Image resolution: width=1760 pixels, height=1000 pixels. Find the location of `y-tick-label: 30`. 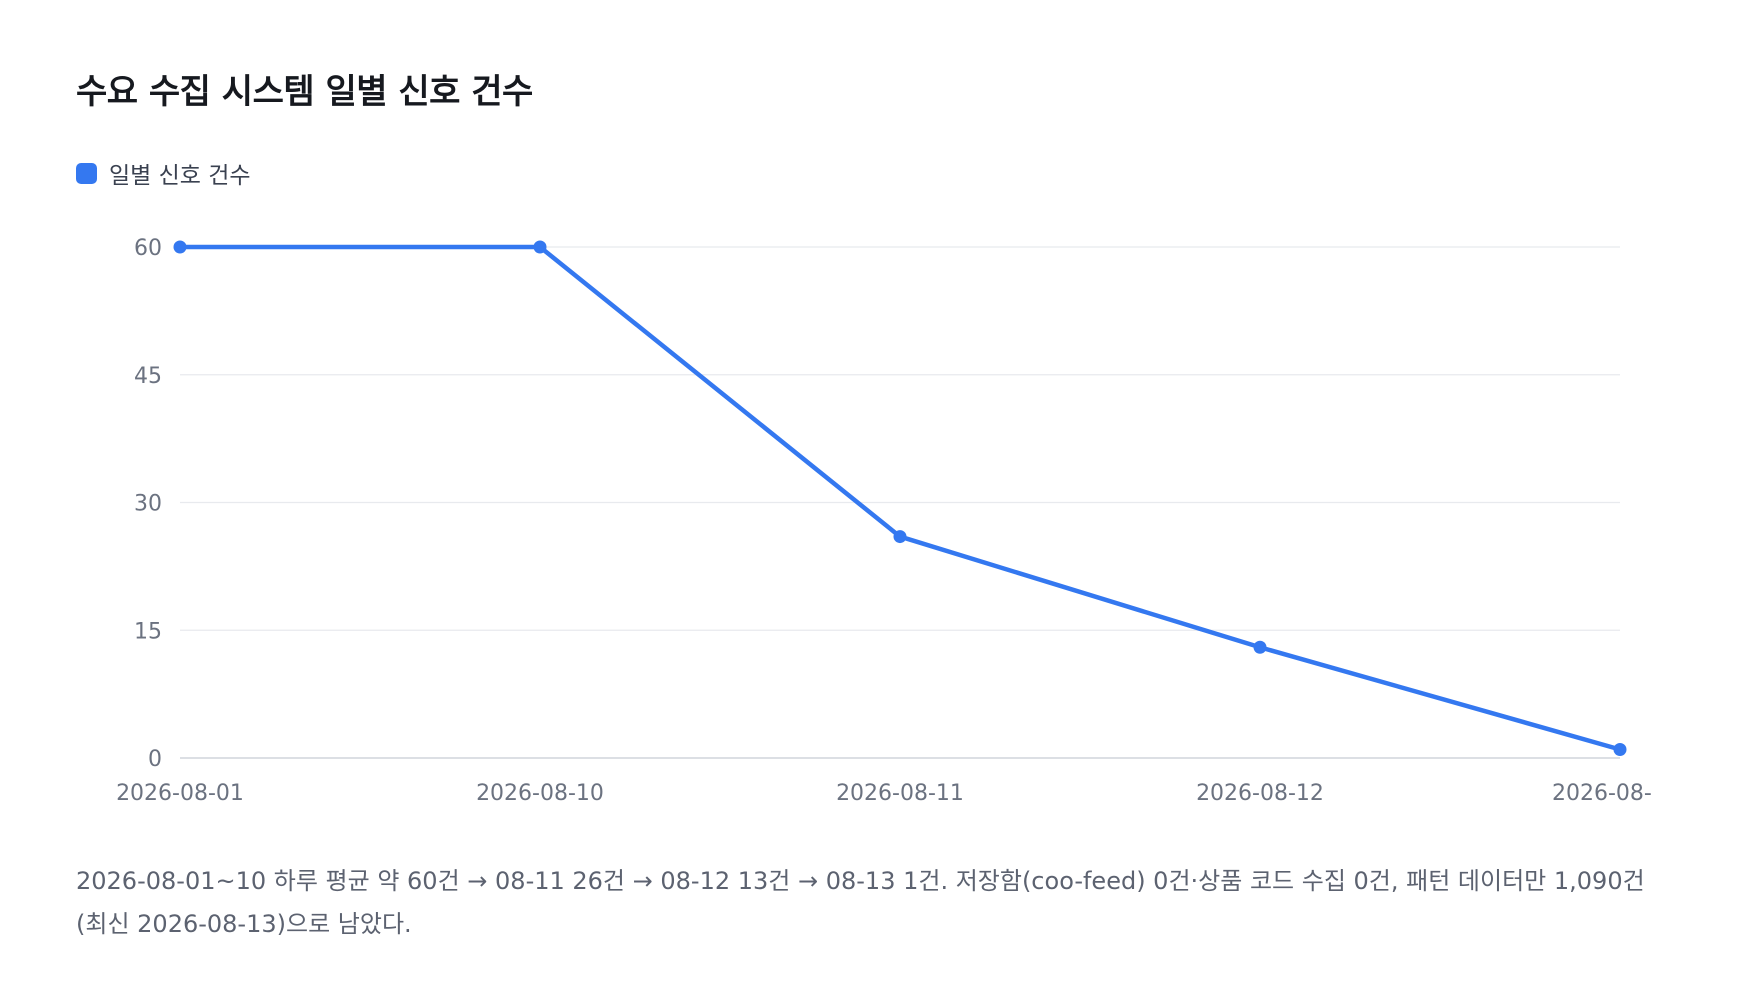

y-tick-label: 30 is located at coordinates (148, 504).